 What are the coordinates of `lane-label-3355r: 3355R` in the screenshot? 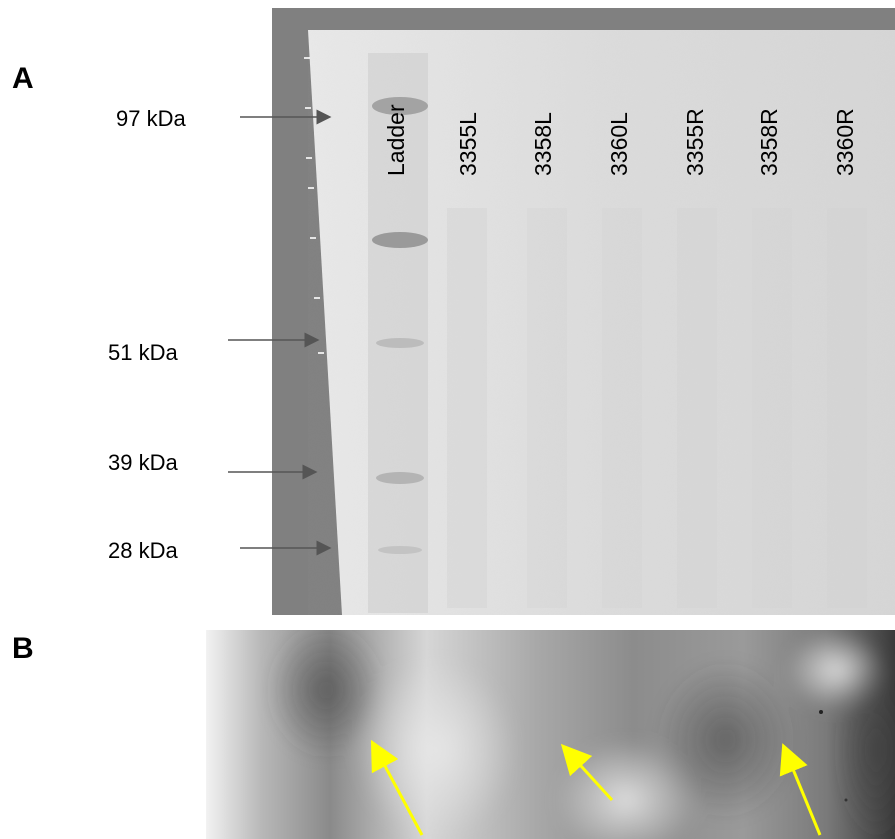 It's located at (695, 142).